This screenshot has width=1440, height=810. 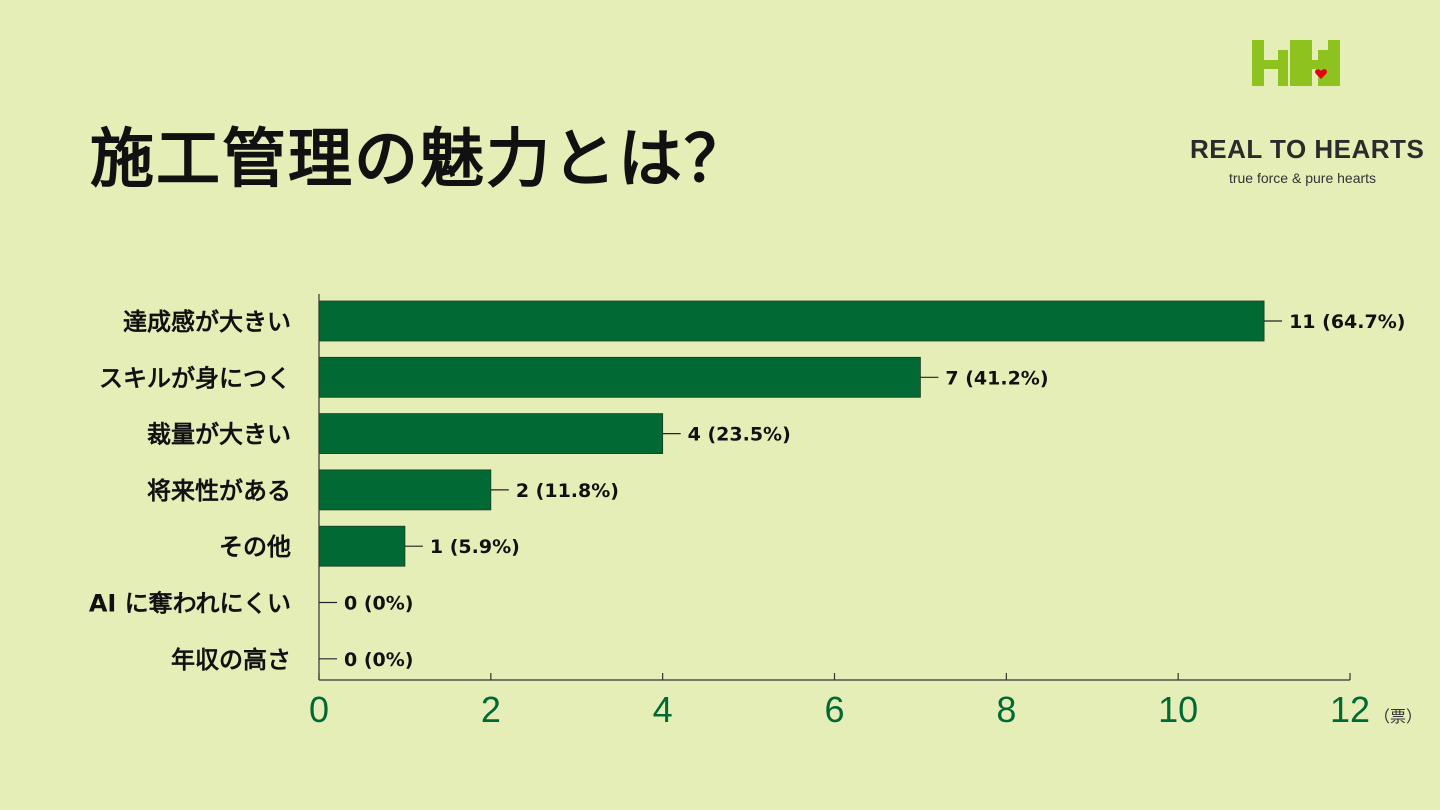 What do you see at coordinates (475, 547) in the screenshot?
I see `data-label: 1 (5.9%)` at bounding box center [475, 547].